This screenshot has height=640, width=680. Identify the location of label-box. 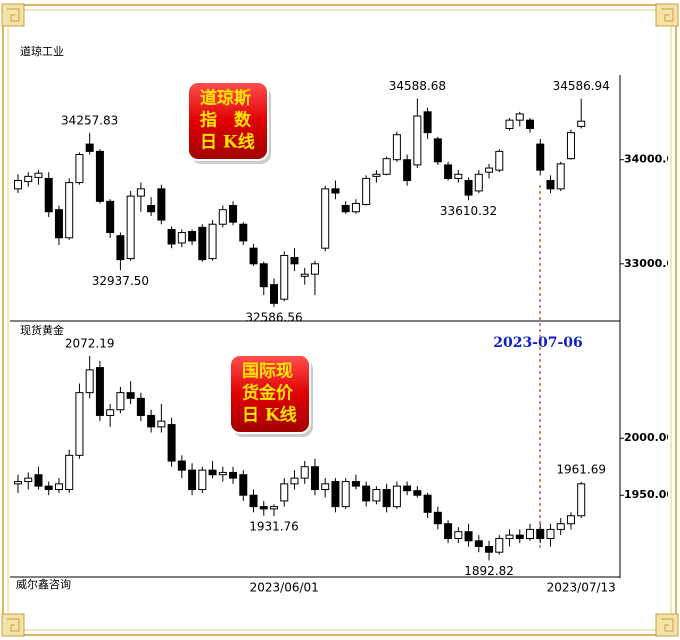
(270, 394).